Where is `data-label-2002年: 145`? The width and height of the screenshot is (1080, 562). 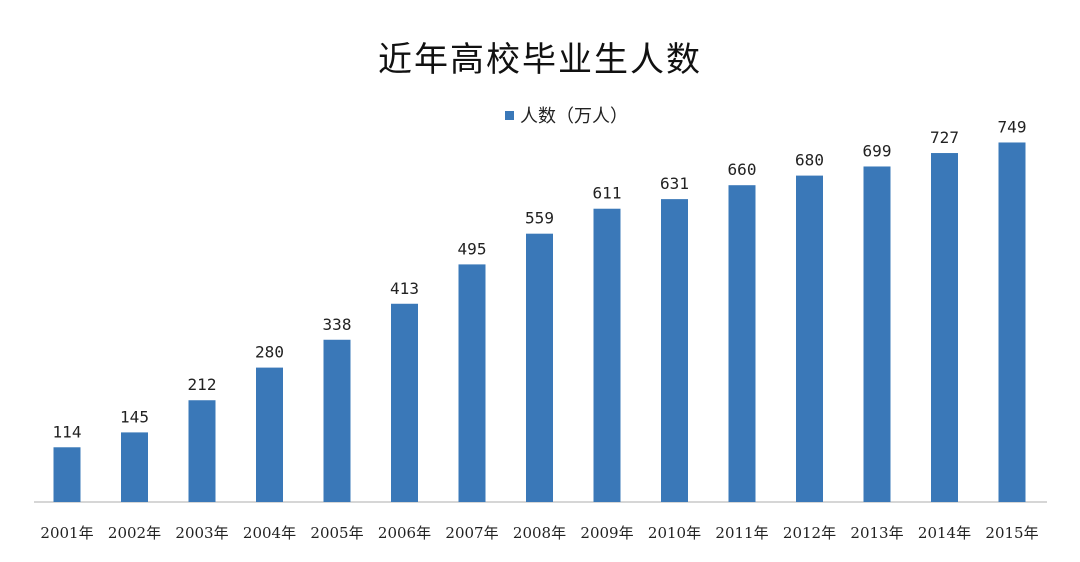
data-label-2002年: 145 is located at coordinates (134, 416).